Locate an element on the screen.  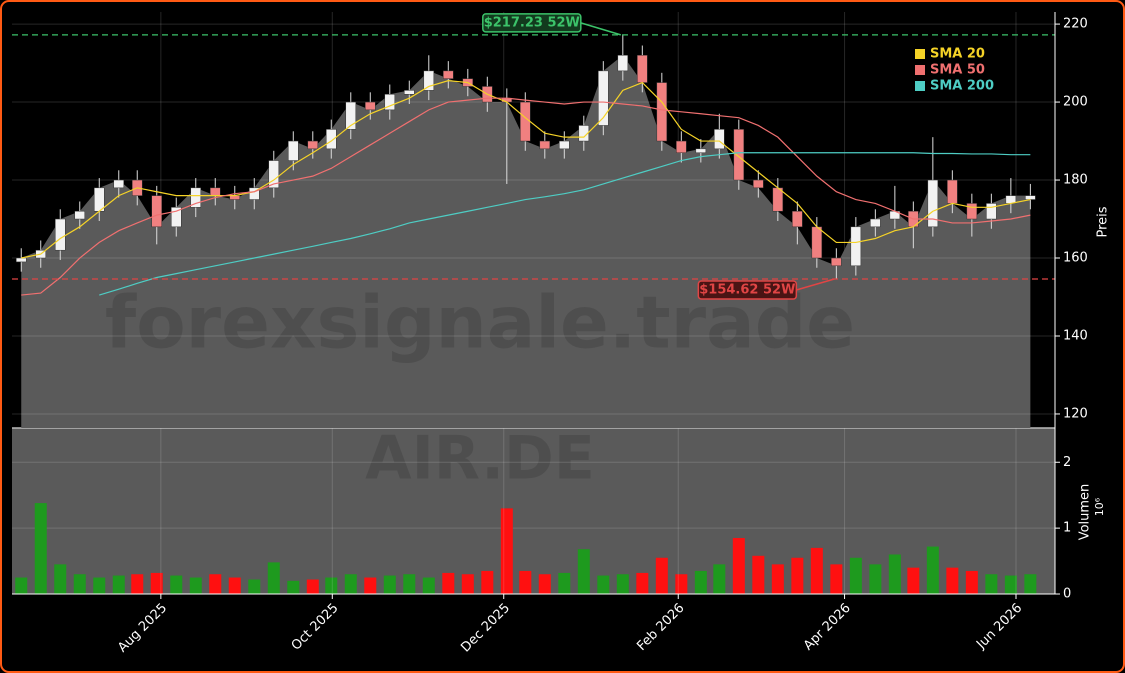
y-tick-label: 200 is located at coordinates (1075, 102).